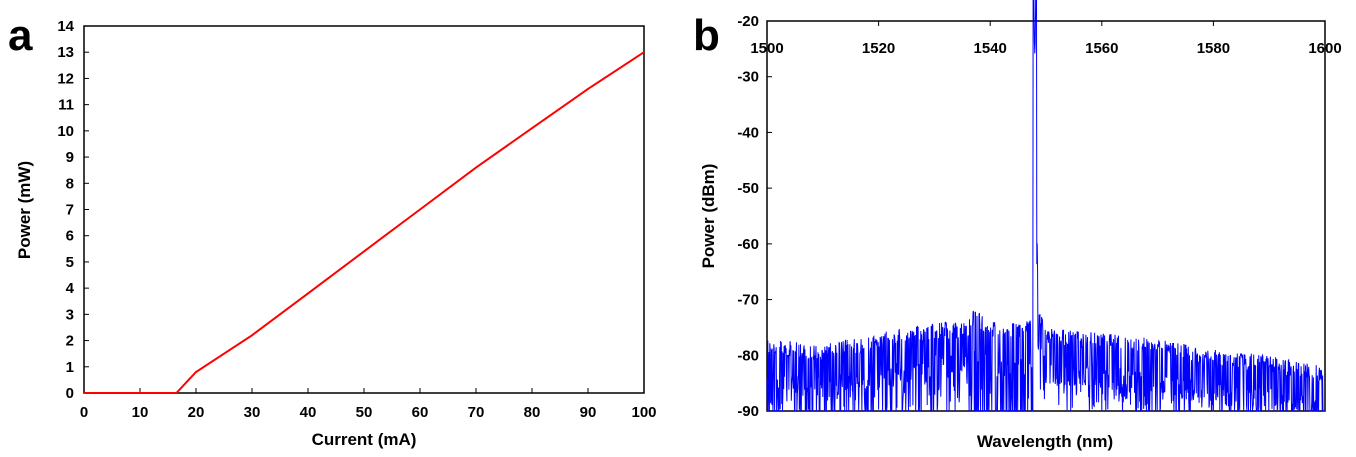  What do you see at coordinates (748, 355) in the screenshot?
I see `panel-b-y-tick-label: -80` at bounding box center [748, 355].